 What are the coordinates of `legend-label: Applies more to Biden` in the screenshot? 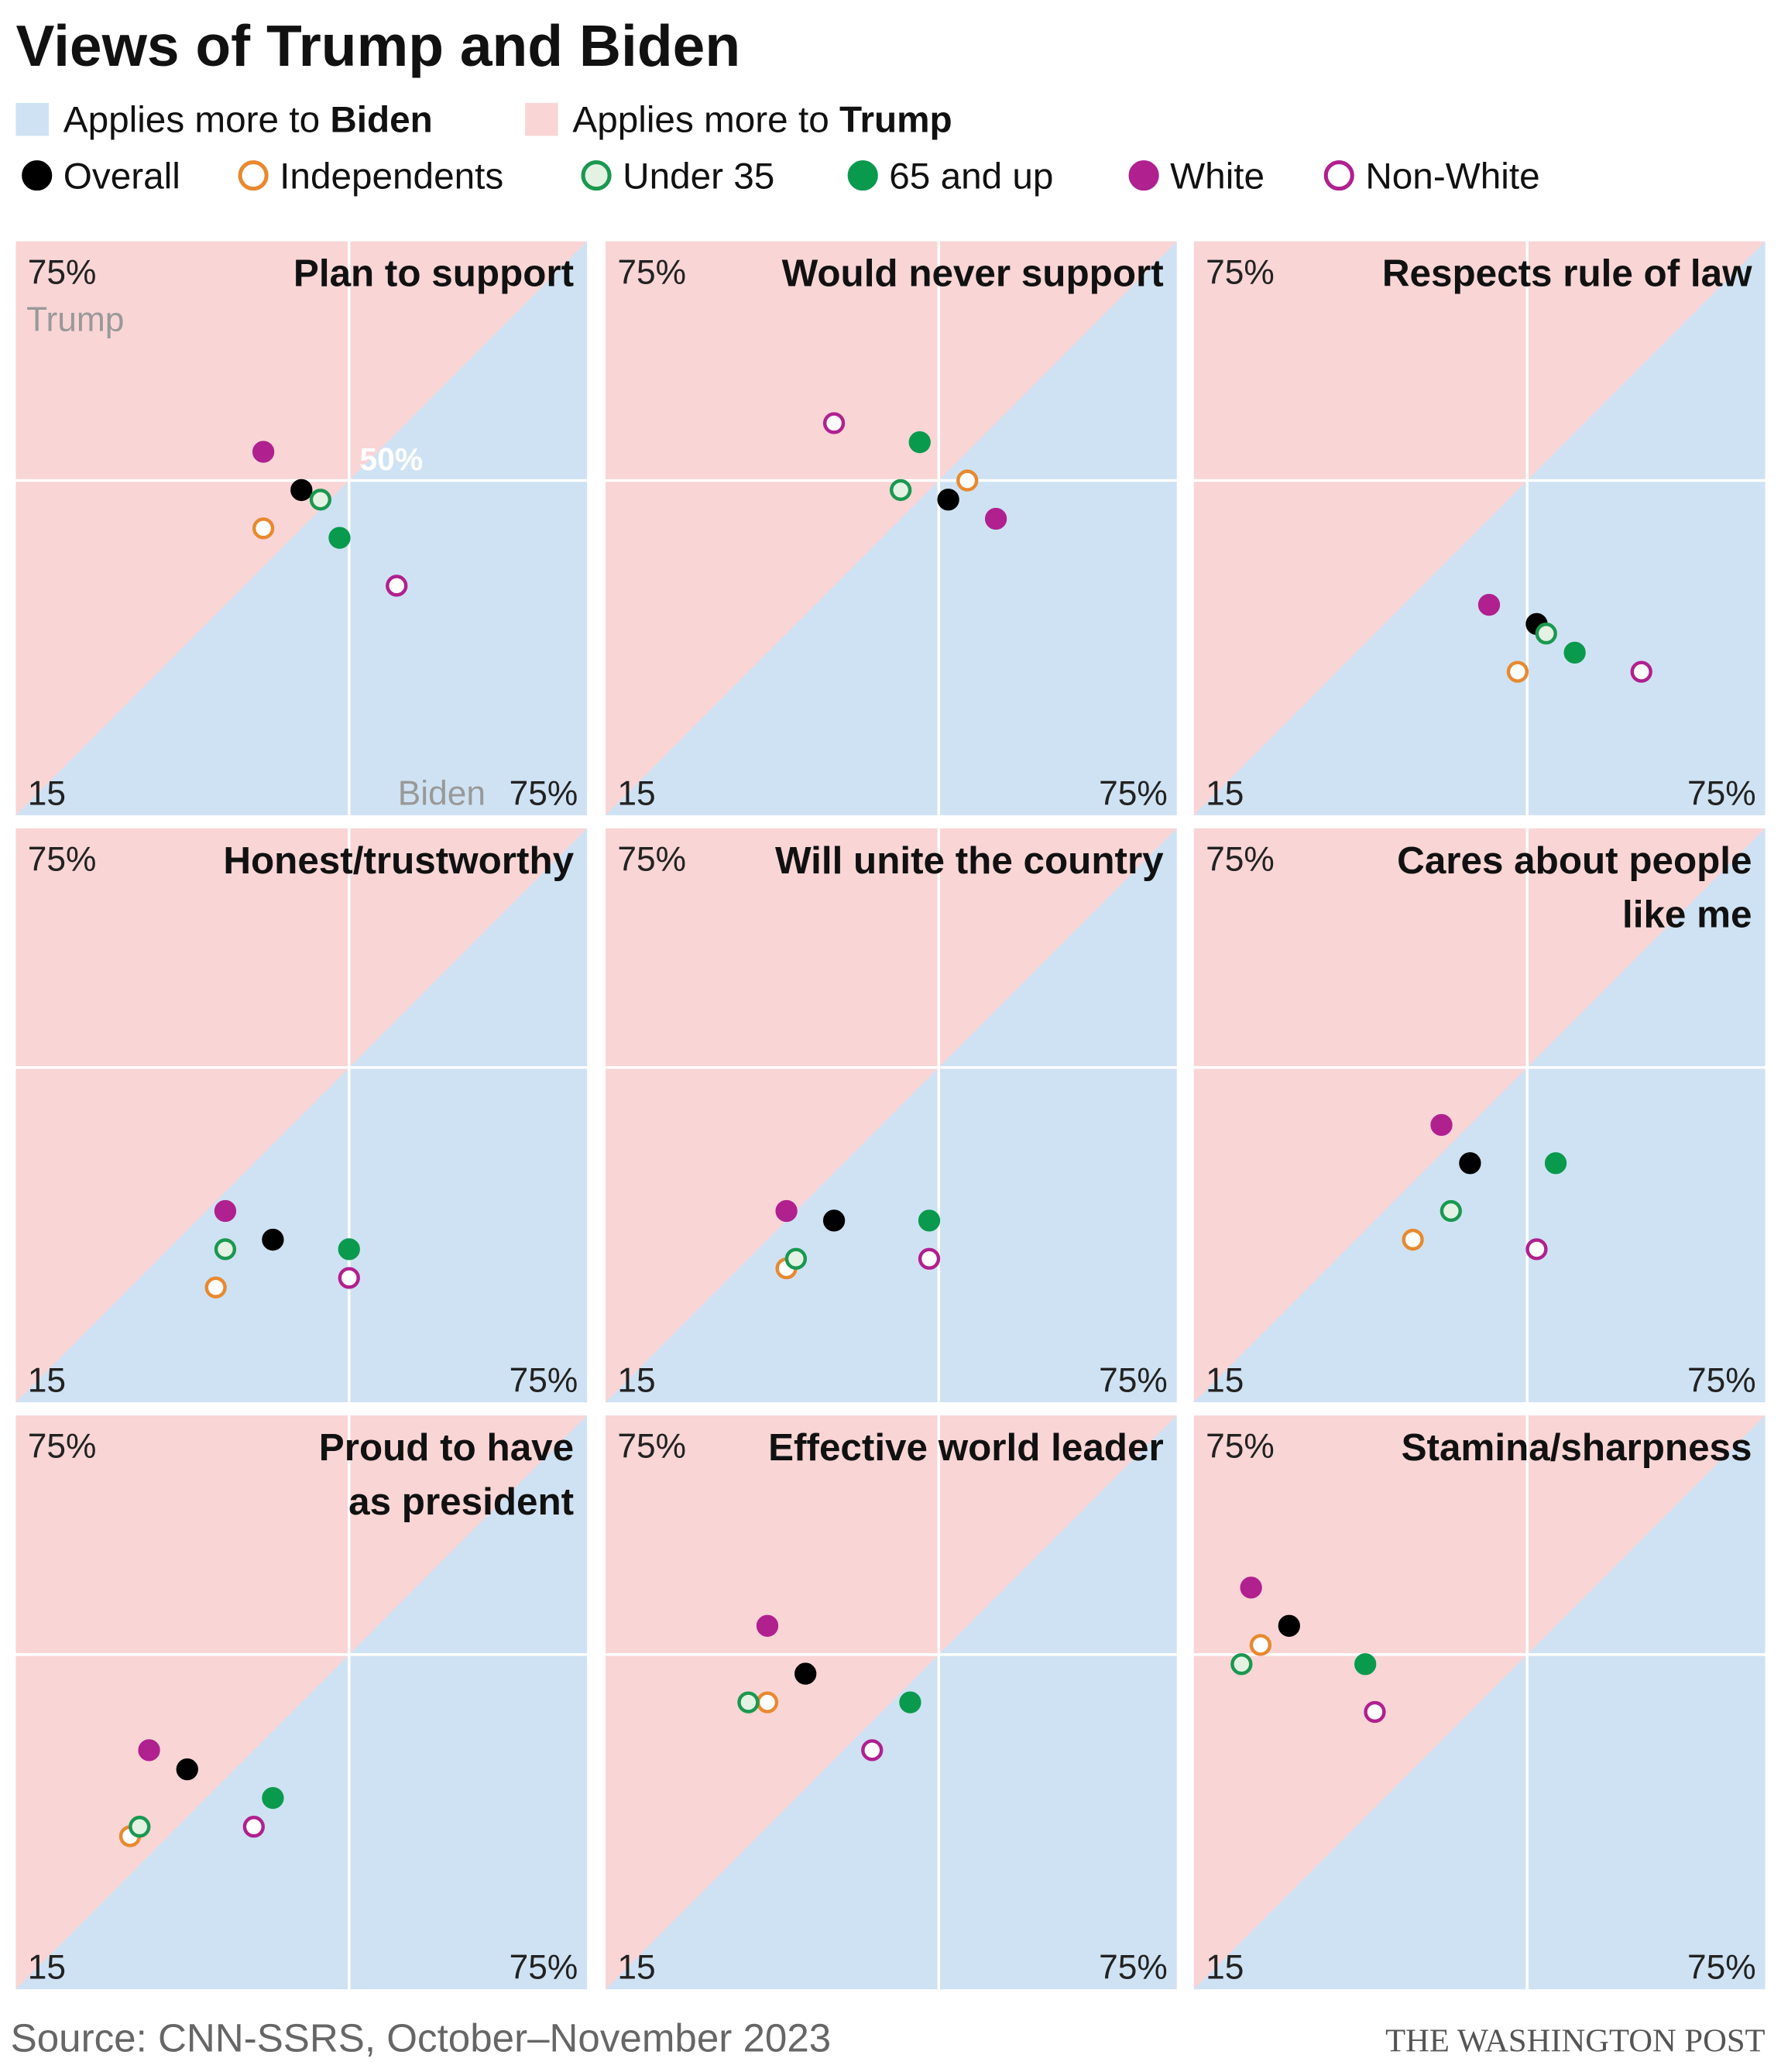 It's located at (248, 119).